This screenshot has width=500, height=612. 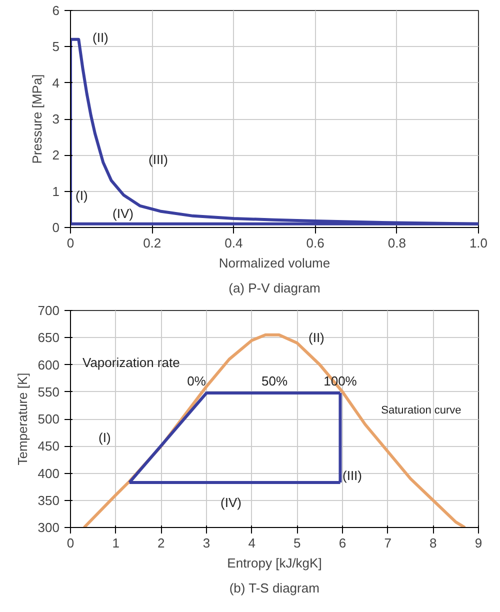 What do you see at coordinates (116, 543) in the screenshot?
I see `x-tick-label: 1` at bounding box center [116, 543].